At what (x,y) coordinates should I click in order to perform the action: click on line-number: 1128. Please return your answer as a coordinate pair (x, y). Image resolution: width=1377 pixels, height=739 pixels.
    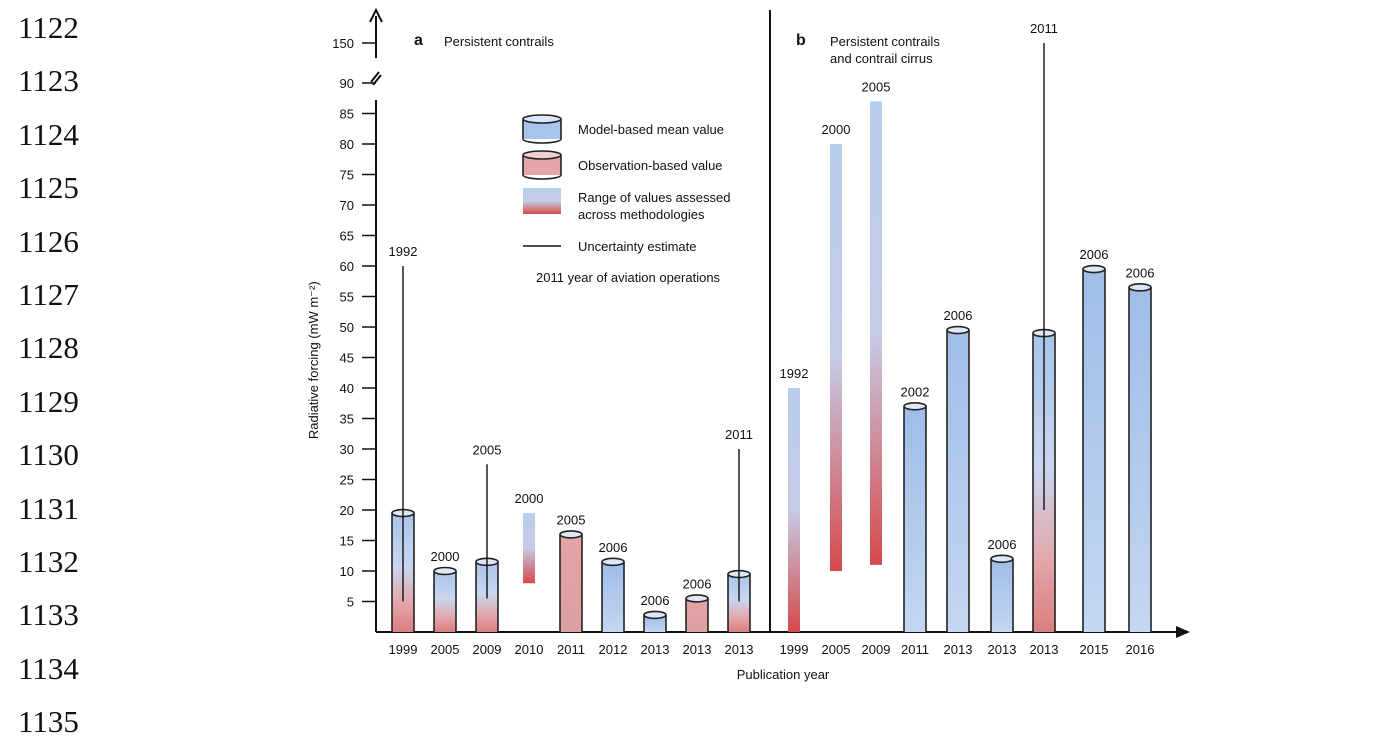
    Looking at the image, I should click on (48, 348).